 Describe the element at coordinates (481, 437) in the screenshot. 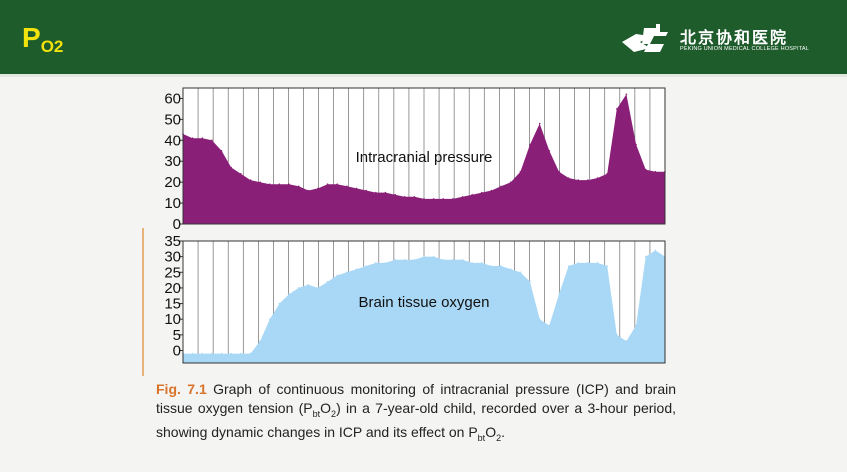

I see `caption-sub-3: bt` at that location.